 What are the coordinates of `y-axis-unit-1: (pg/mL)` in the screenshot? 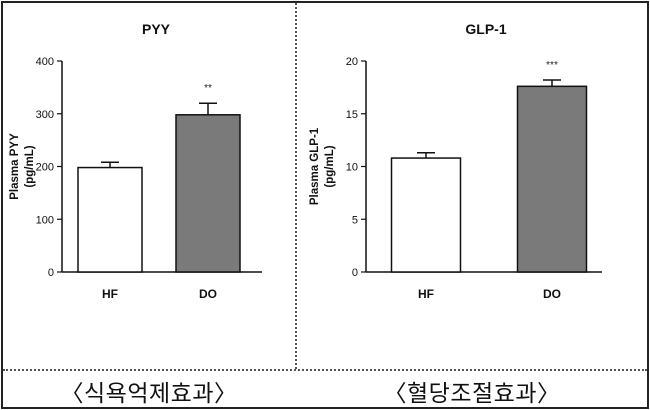 It's located at (330, 166).